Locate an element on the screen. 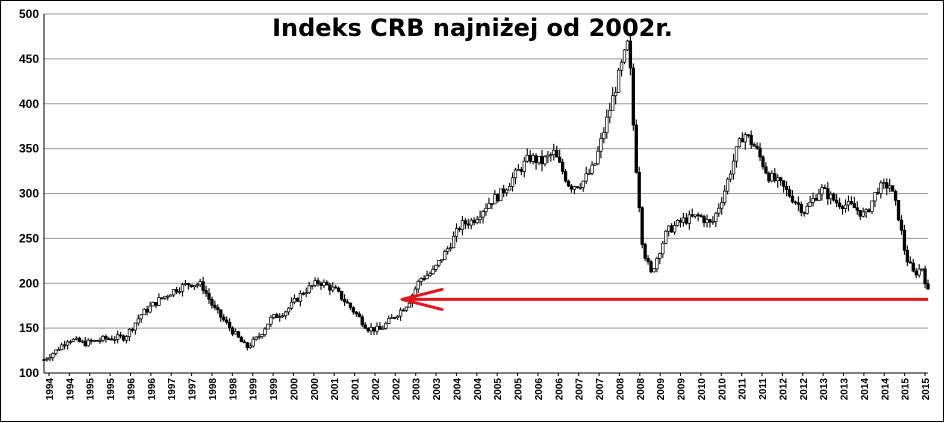 This screenshot has width=945, height=423. x-tick-label-29: 2008 is located at coordinates (641, 389).